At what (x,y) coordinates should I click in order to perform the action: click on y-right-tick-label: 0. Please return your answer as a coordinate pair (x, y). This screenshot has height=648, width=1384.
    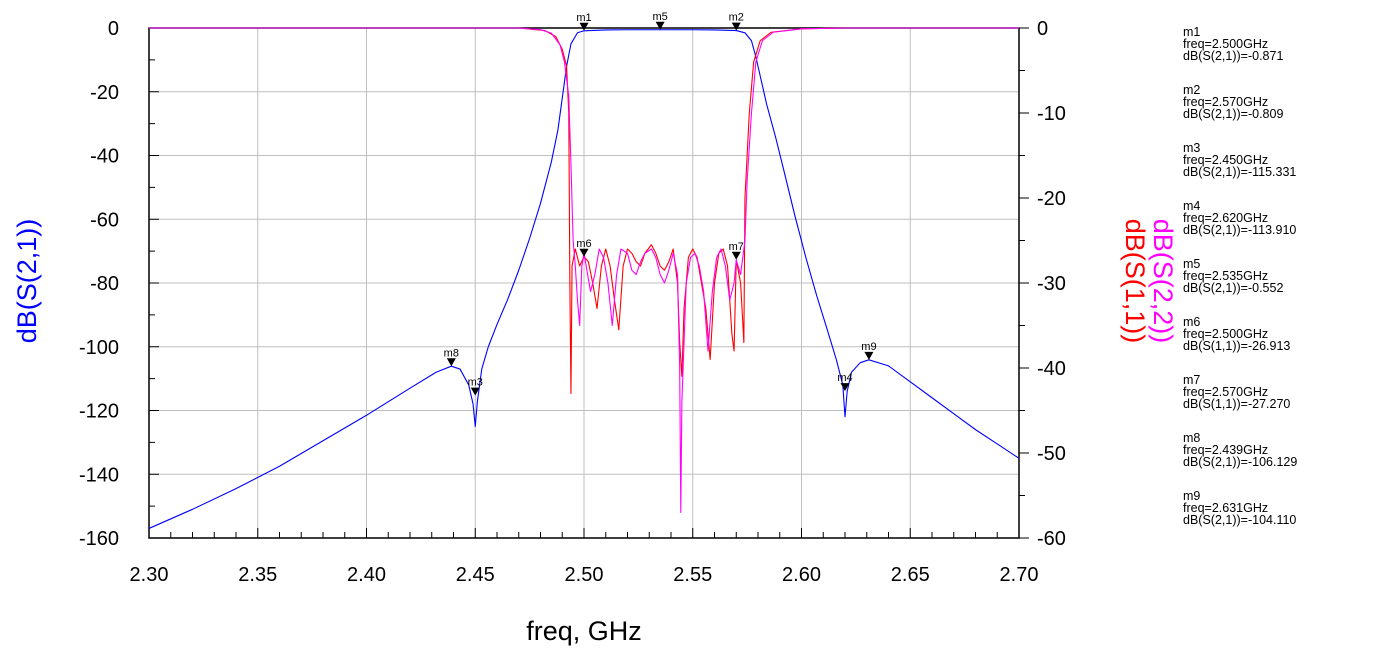
    Looking at the image, I should click on (1042, 29).